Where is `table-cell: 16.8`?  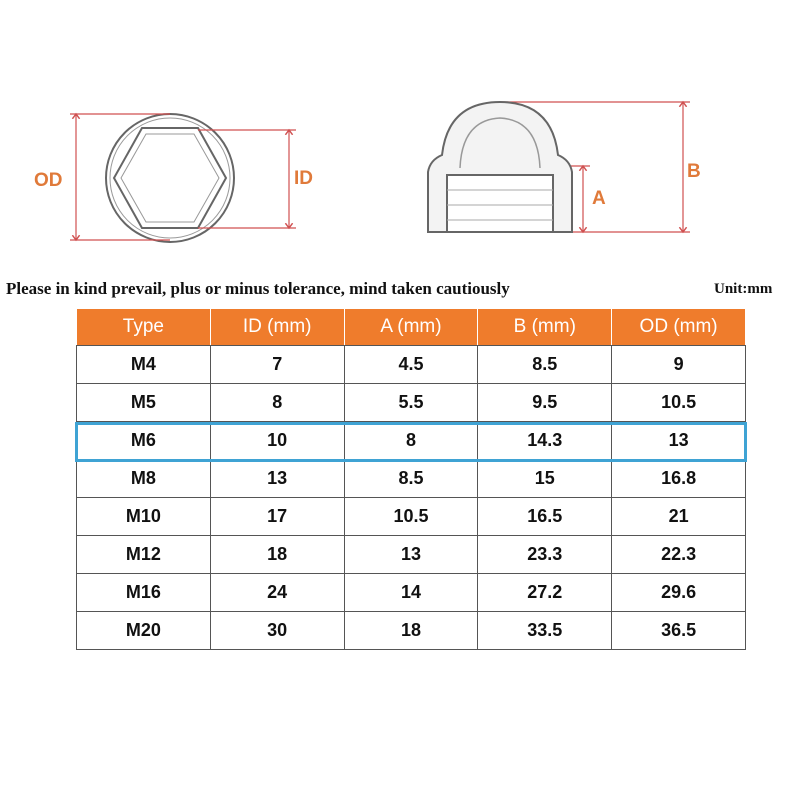
table-cell: 16.8 is located at coordinates (678, 478).